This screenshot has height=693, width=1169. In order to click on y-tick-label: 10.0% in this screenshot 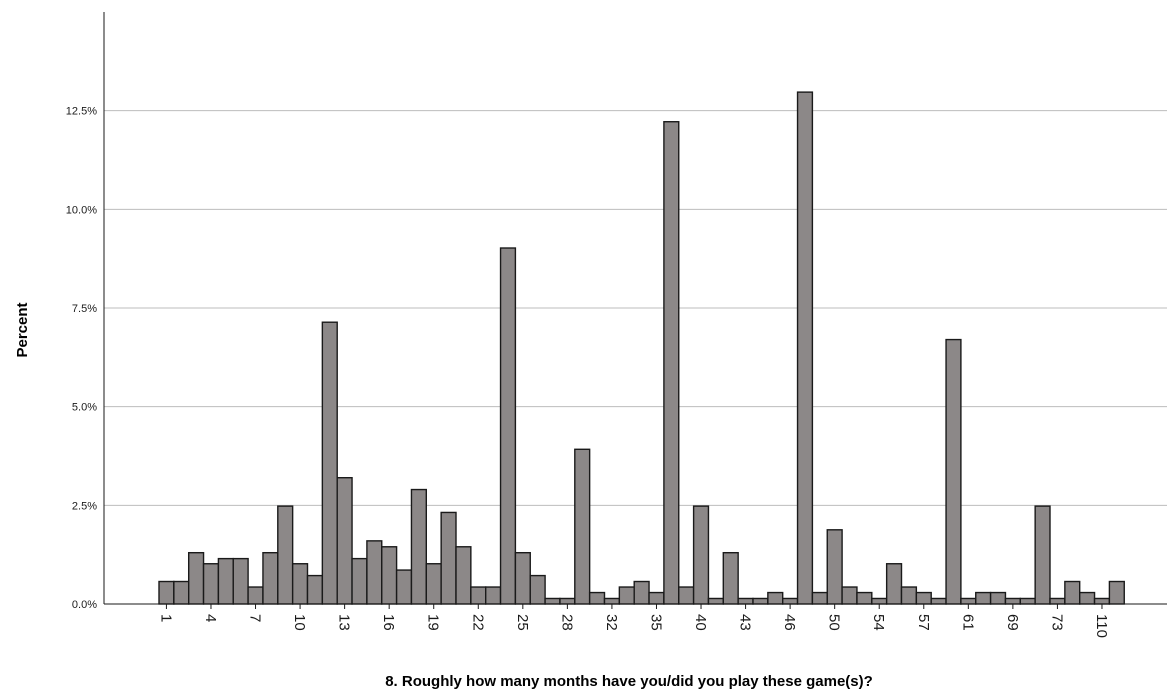, I will do `click(81, 210)`.